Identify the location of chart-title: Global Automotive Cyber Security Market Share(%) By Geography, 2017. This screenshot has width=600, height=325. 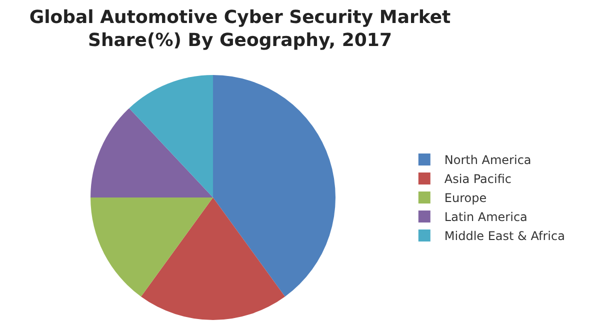
(240, 29).